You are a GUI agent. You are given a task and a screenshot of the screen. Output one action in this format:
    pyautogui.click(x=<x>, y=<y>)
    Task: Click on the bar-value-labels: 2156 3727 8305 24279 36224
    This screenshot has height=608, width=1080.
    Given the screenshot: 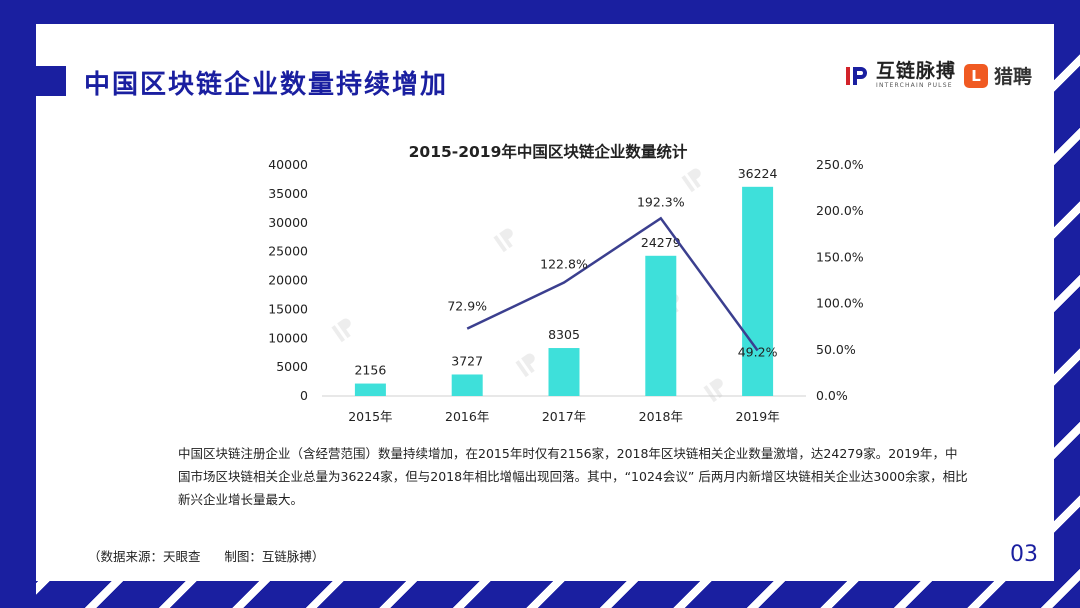 What is the action you would take?
    pyautogui.click(x=565, y=272)
    